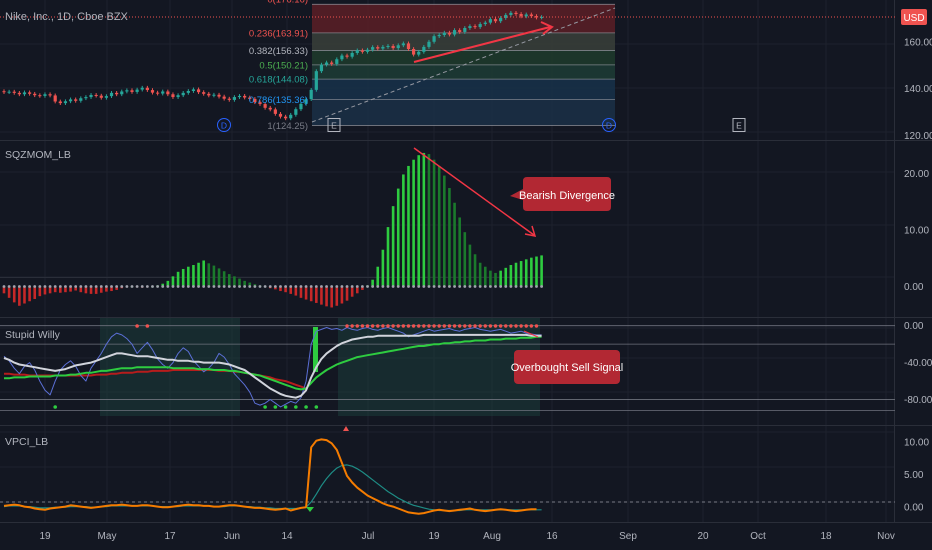 This screenshot has width=932, height=550. Describe the element at coordinates (916, 443) in the screenshot. I see `vpci-tick-0: 10.00` at that location.